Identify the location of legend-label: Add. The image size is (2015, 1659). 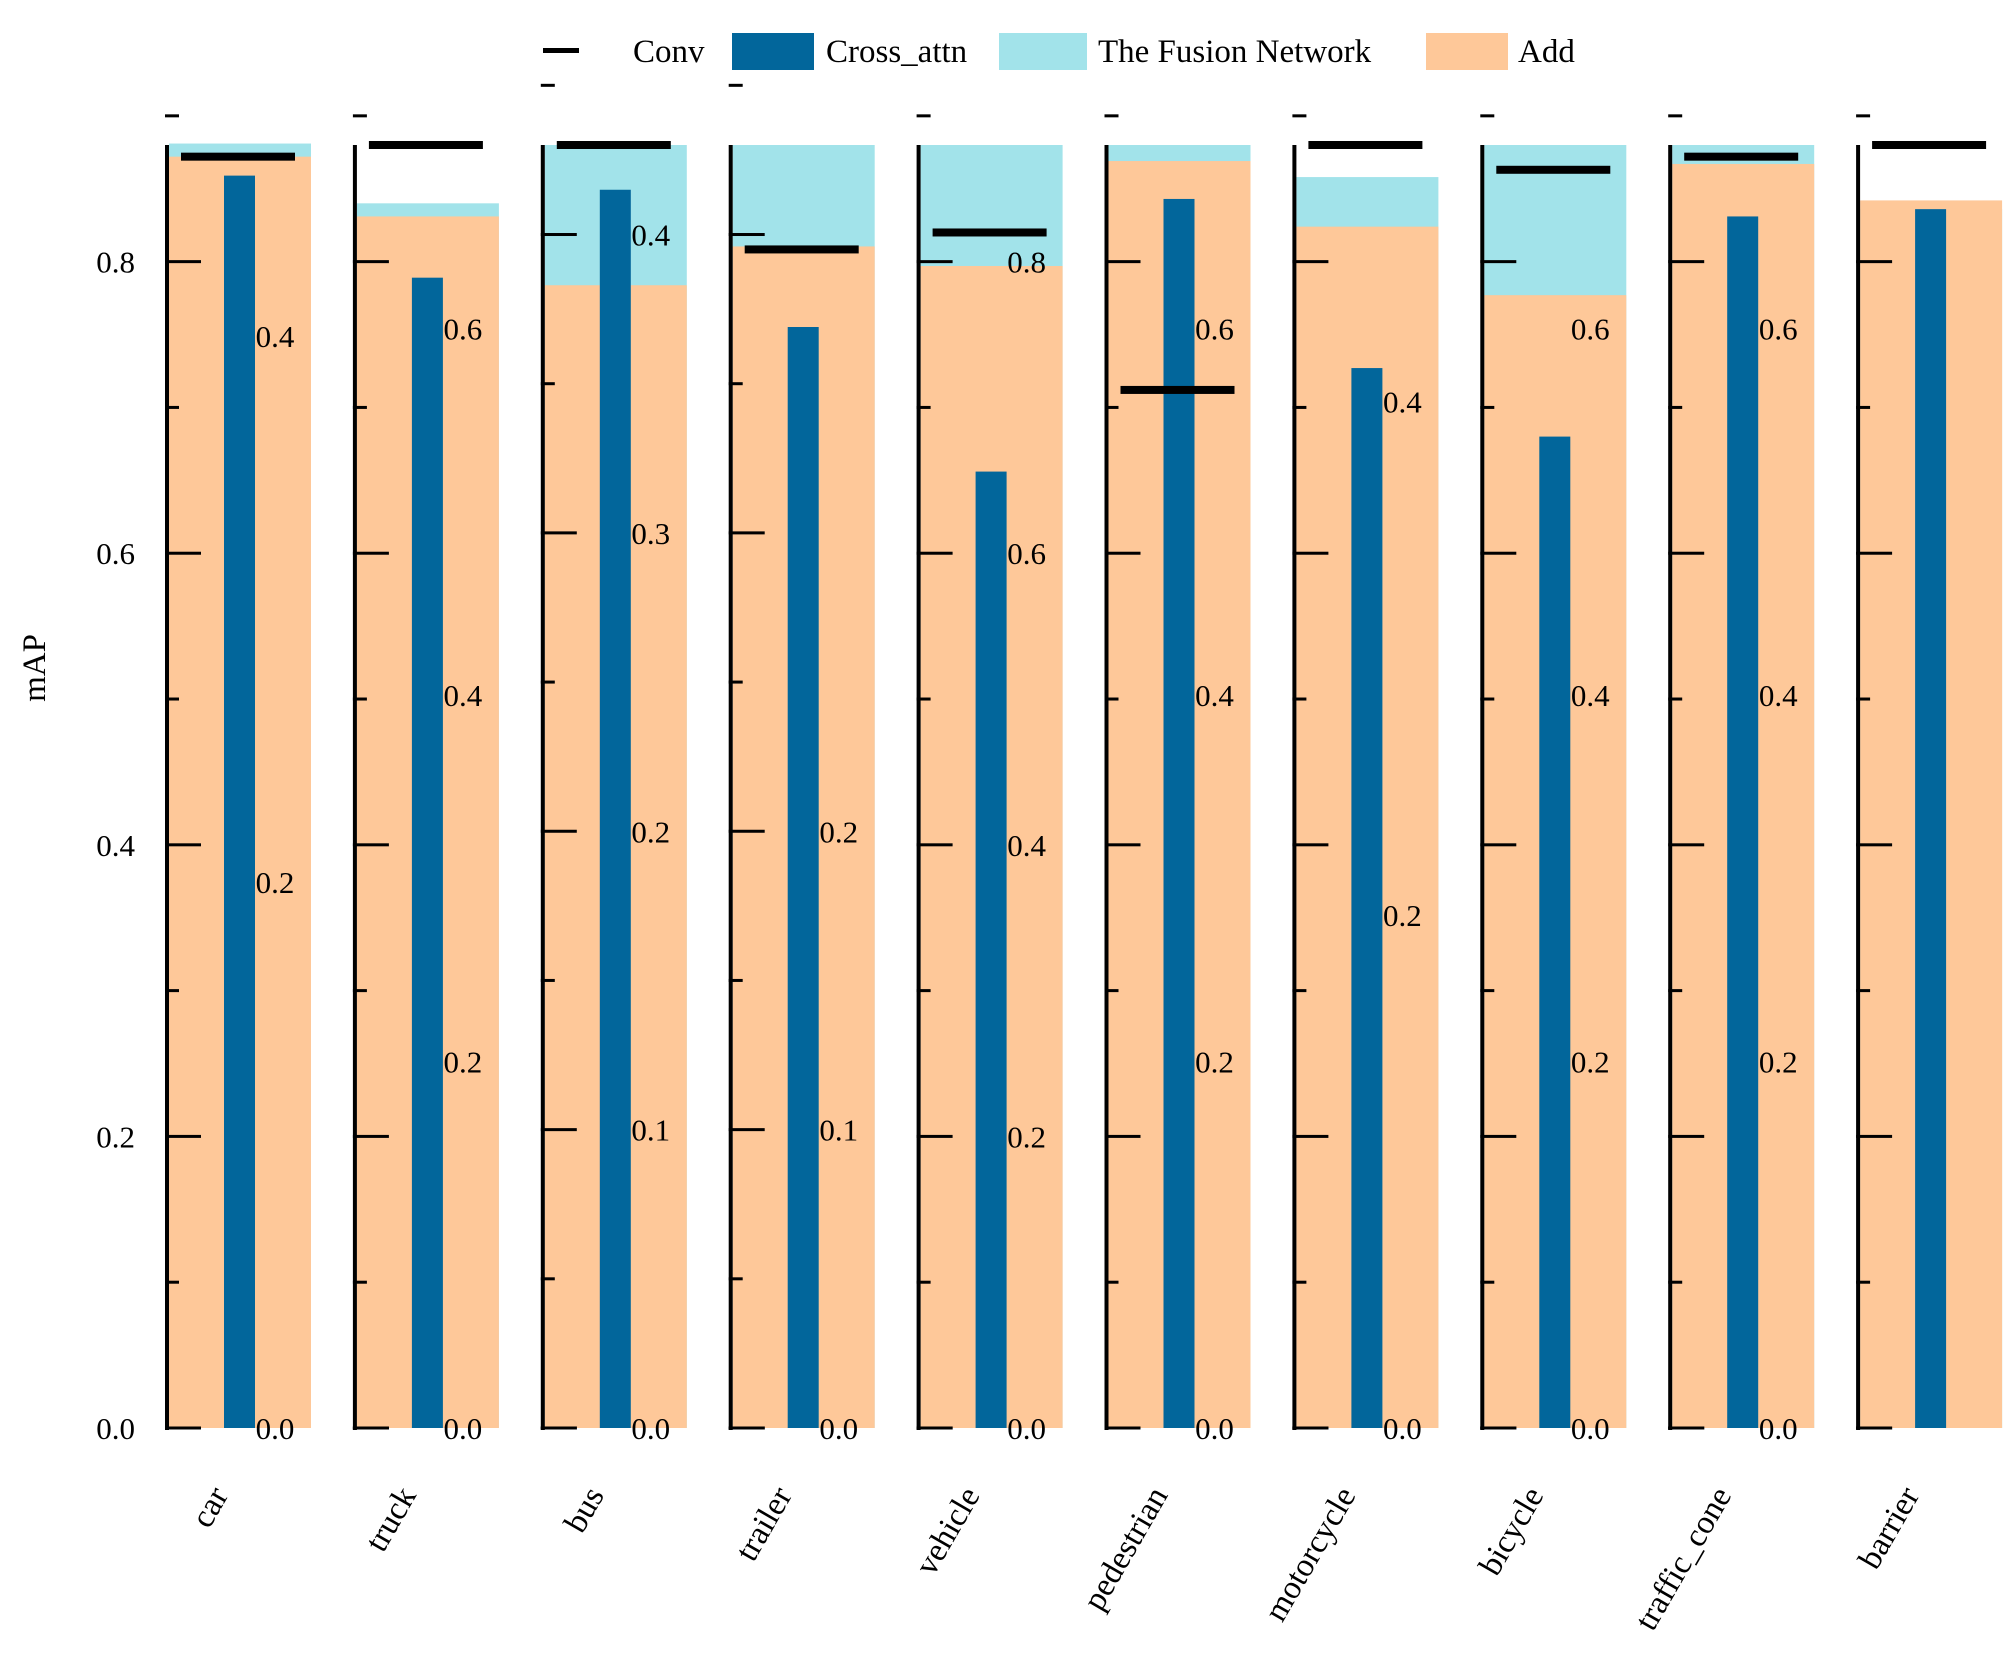
(1546, 52).